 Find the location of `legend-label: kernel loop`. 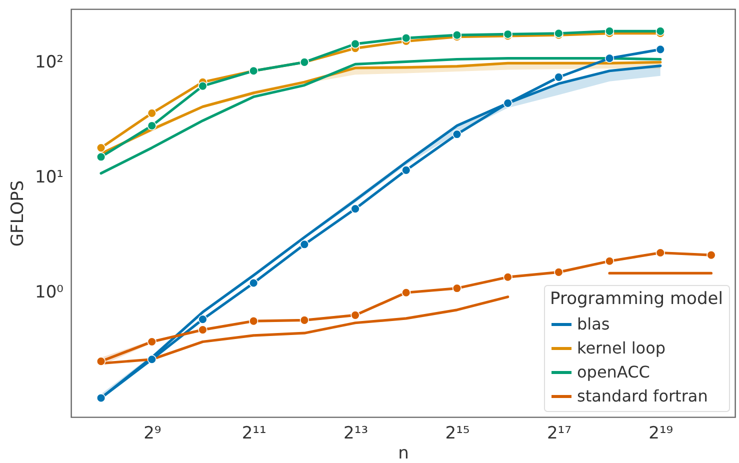

legend-label: kernel loop is located at coordinates (621, 348).